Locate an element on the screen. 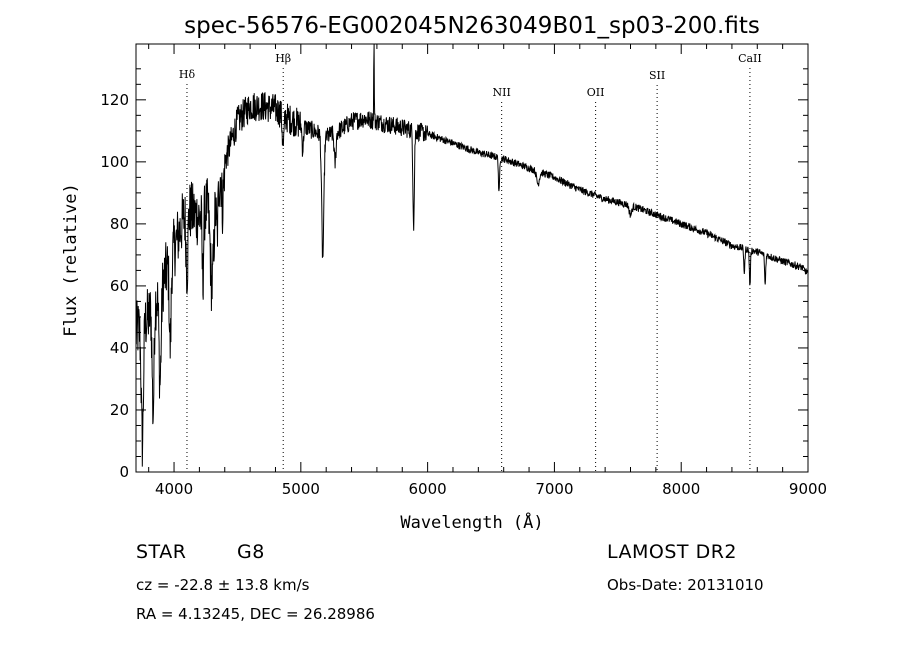 This screenshot has height=650, width=900. object-subclass: G8 is located at coordinates (251, 552).